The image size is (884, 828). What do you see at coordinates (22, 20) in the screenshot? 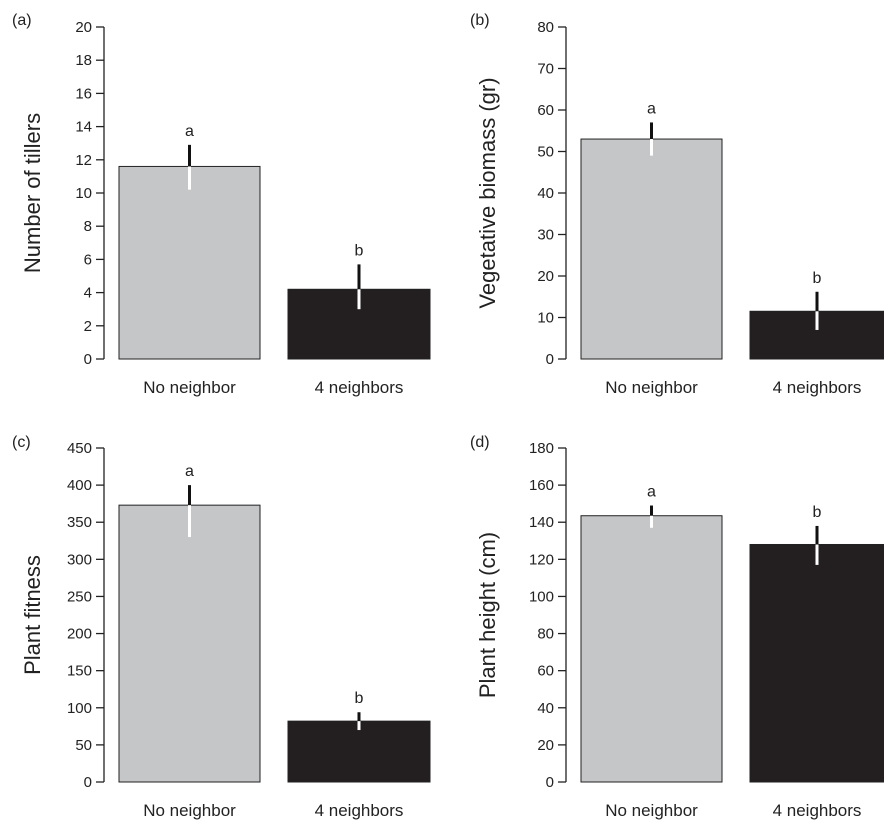
I see `panel-label: (a)` at bounding box center [22, 20].